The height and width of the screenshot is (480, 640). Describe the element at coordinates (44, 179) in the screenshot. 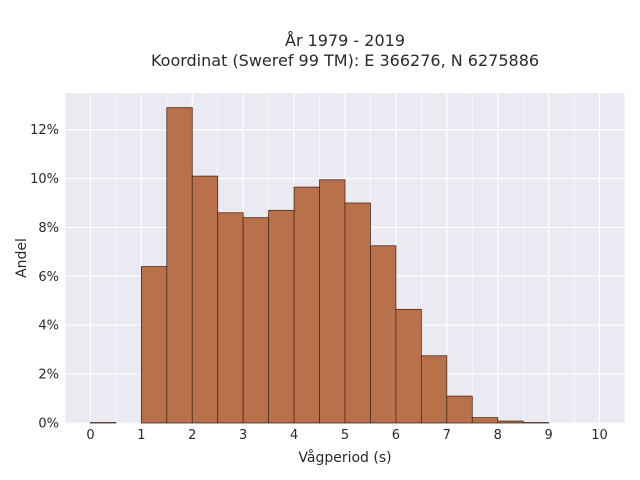

I see `y-tick-label: 10%` at that location.